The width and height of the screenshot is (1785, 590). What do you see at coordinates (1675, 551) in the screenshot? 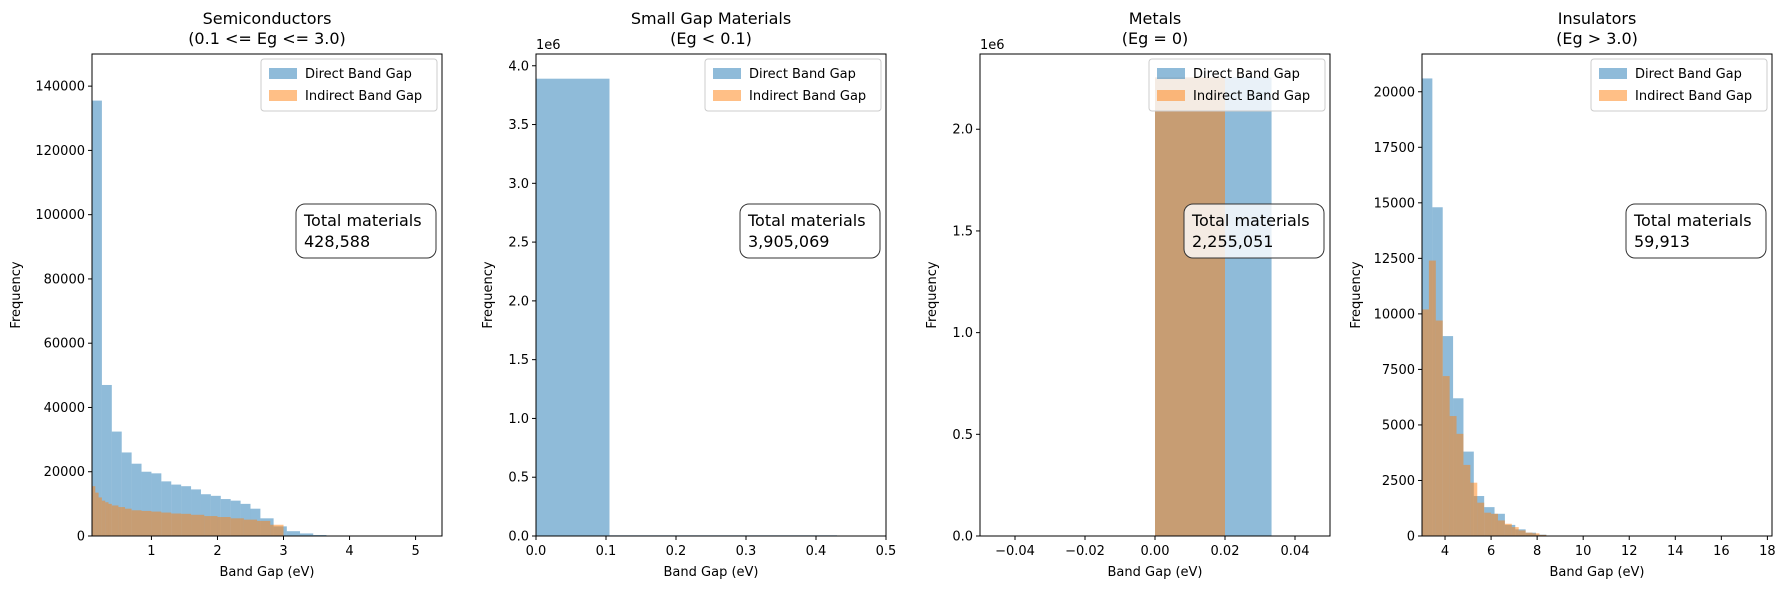
I see `x-tick-label: 14` at bounding box center [1675, 551].